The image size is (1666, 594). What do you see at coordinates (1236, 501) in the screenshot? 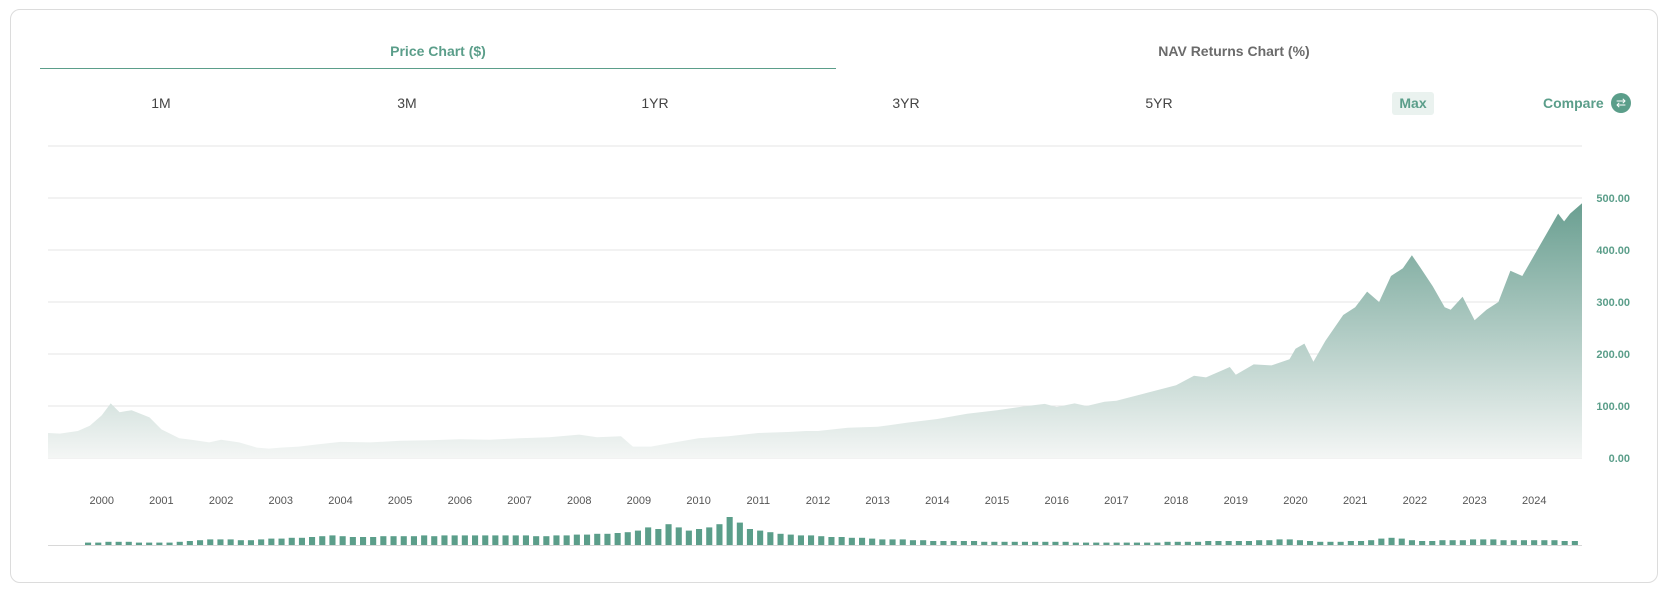
I see `x-tick-label: 2019` at bounding box center [1236, 501].